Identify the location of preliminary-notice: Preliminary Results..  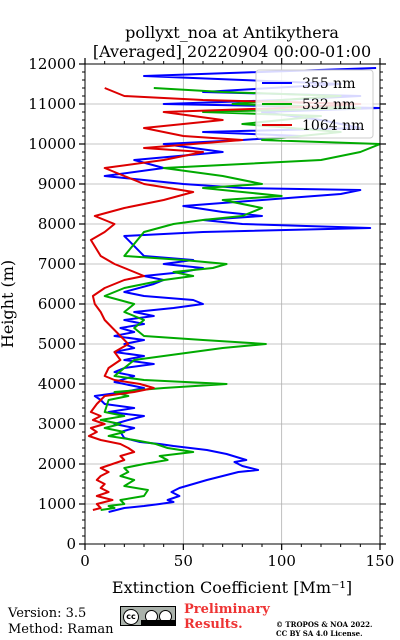
(227, 617).